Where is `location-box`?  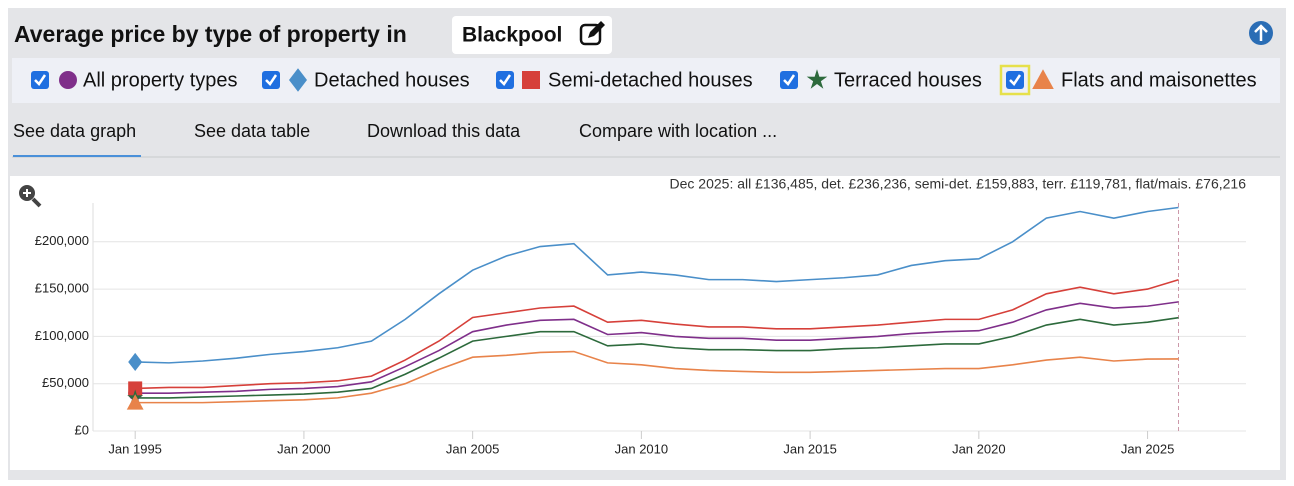 location-box is located at coordinates (532, 35).